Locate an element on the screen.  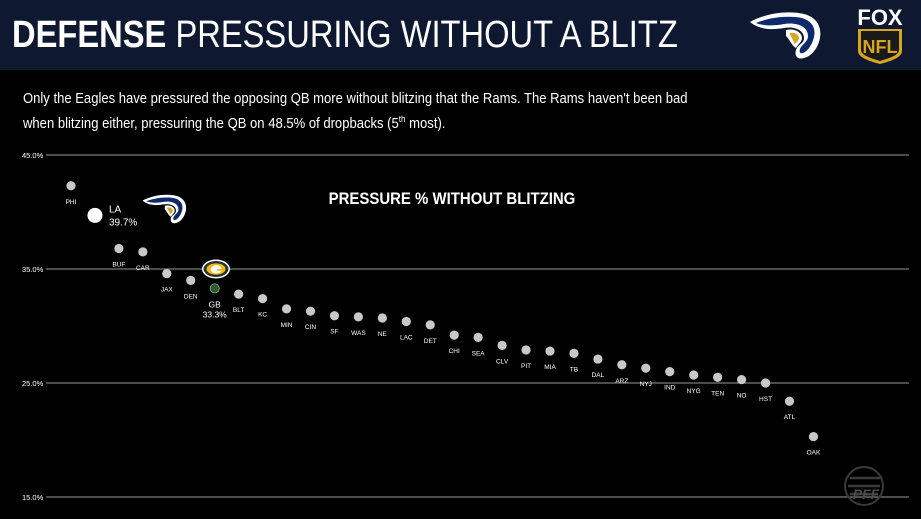
team-label-gb: GB is located at coordinates (215, 304).